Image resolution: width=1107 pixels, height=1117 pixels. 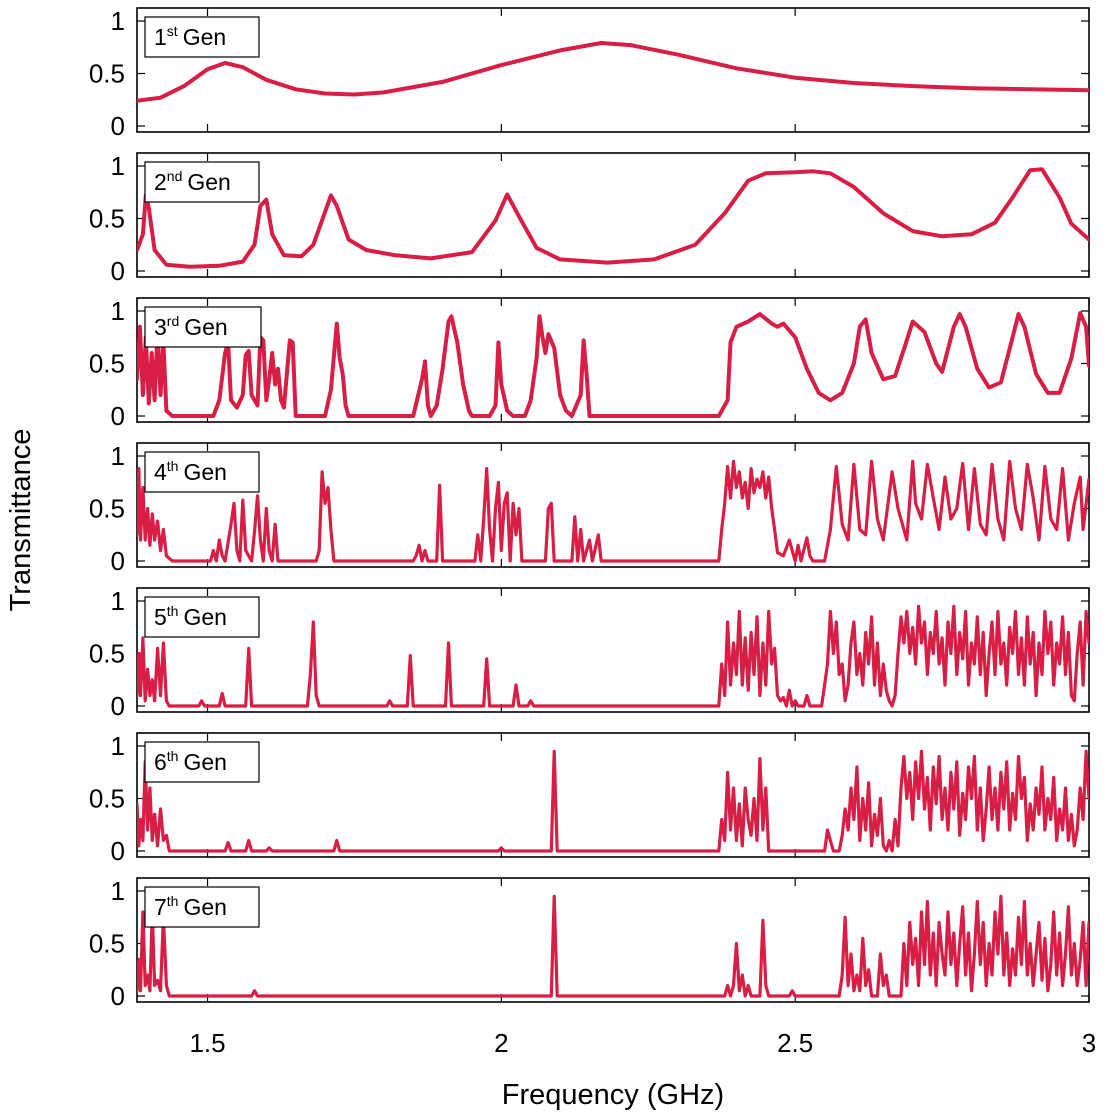 What do you see at coordinates (190, 616) in the screenshot?
I see `gen-label: 5th Gen` at bounding box center [190, 616].